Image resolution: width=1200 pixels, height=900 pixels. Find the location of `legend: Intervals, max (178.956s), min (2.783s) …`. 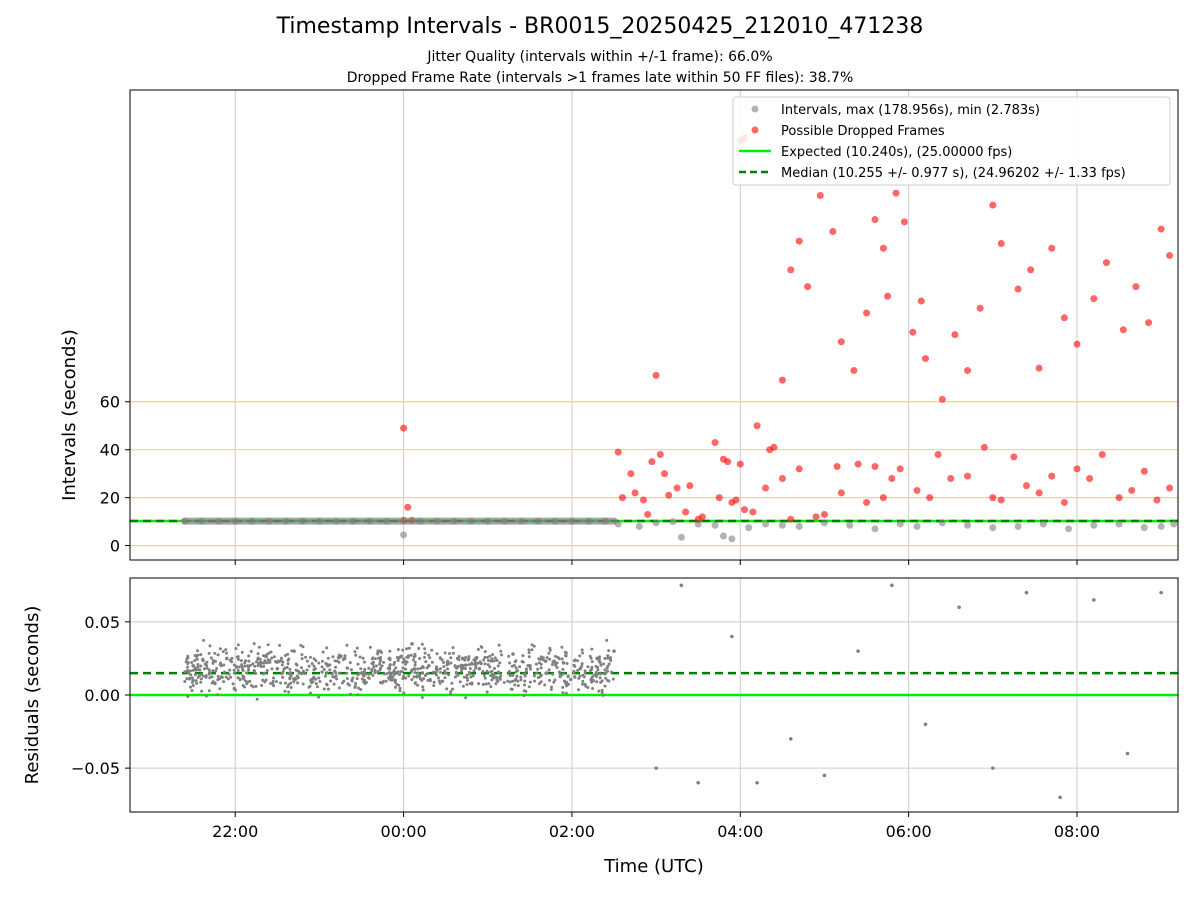

legend: Intervals, max (178.956s), min (2.783s) … is located at coordinates (951, 141).